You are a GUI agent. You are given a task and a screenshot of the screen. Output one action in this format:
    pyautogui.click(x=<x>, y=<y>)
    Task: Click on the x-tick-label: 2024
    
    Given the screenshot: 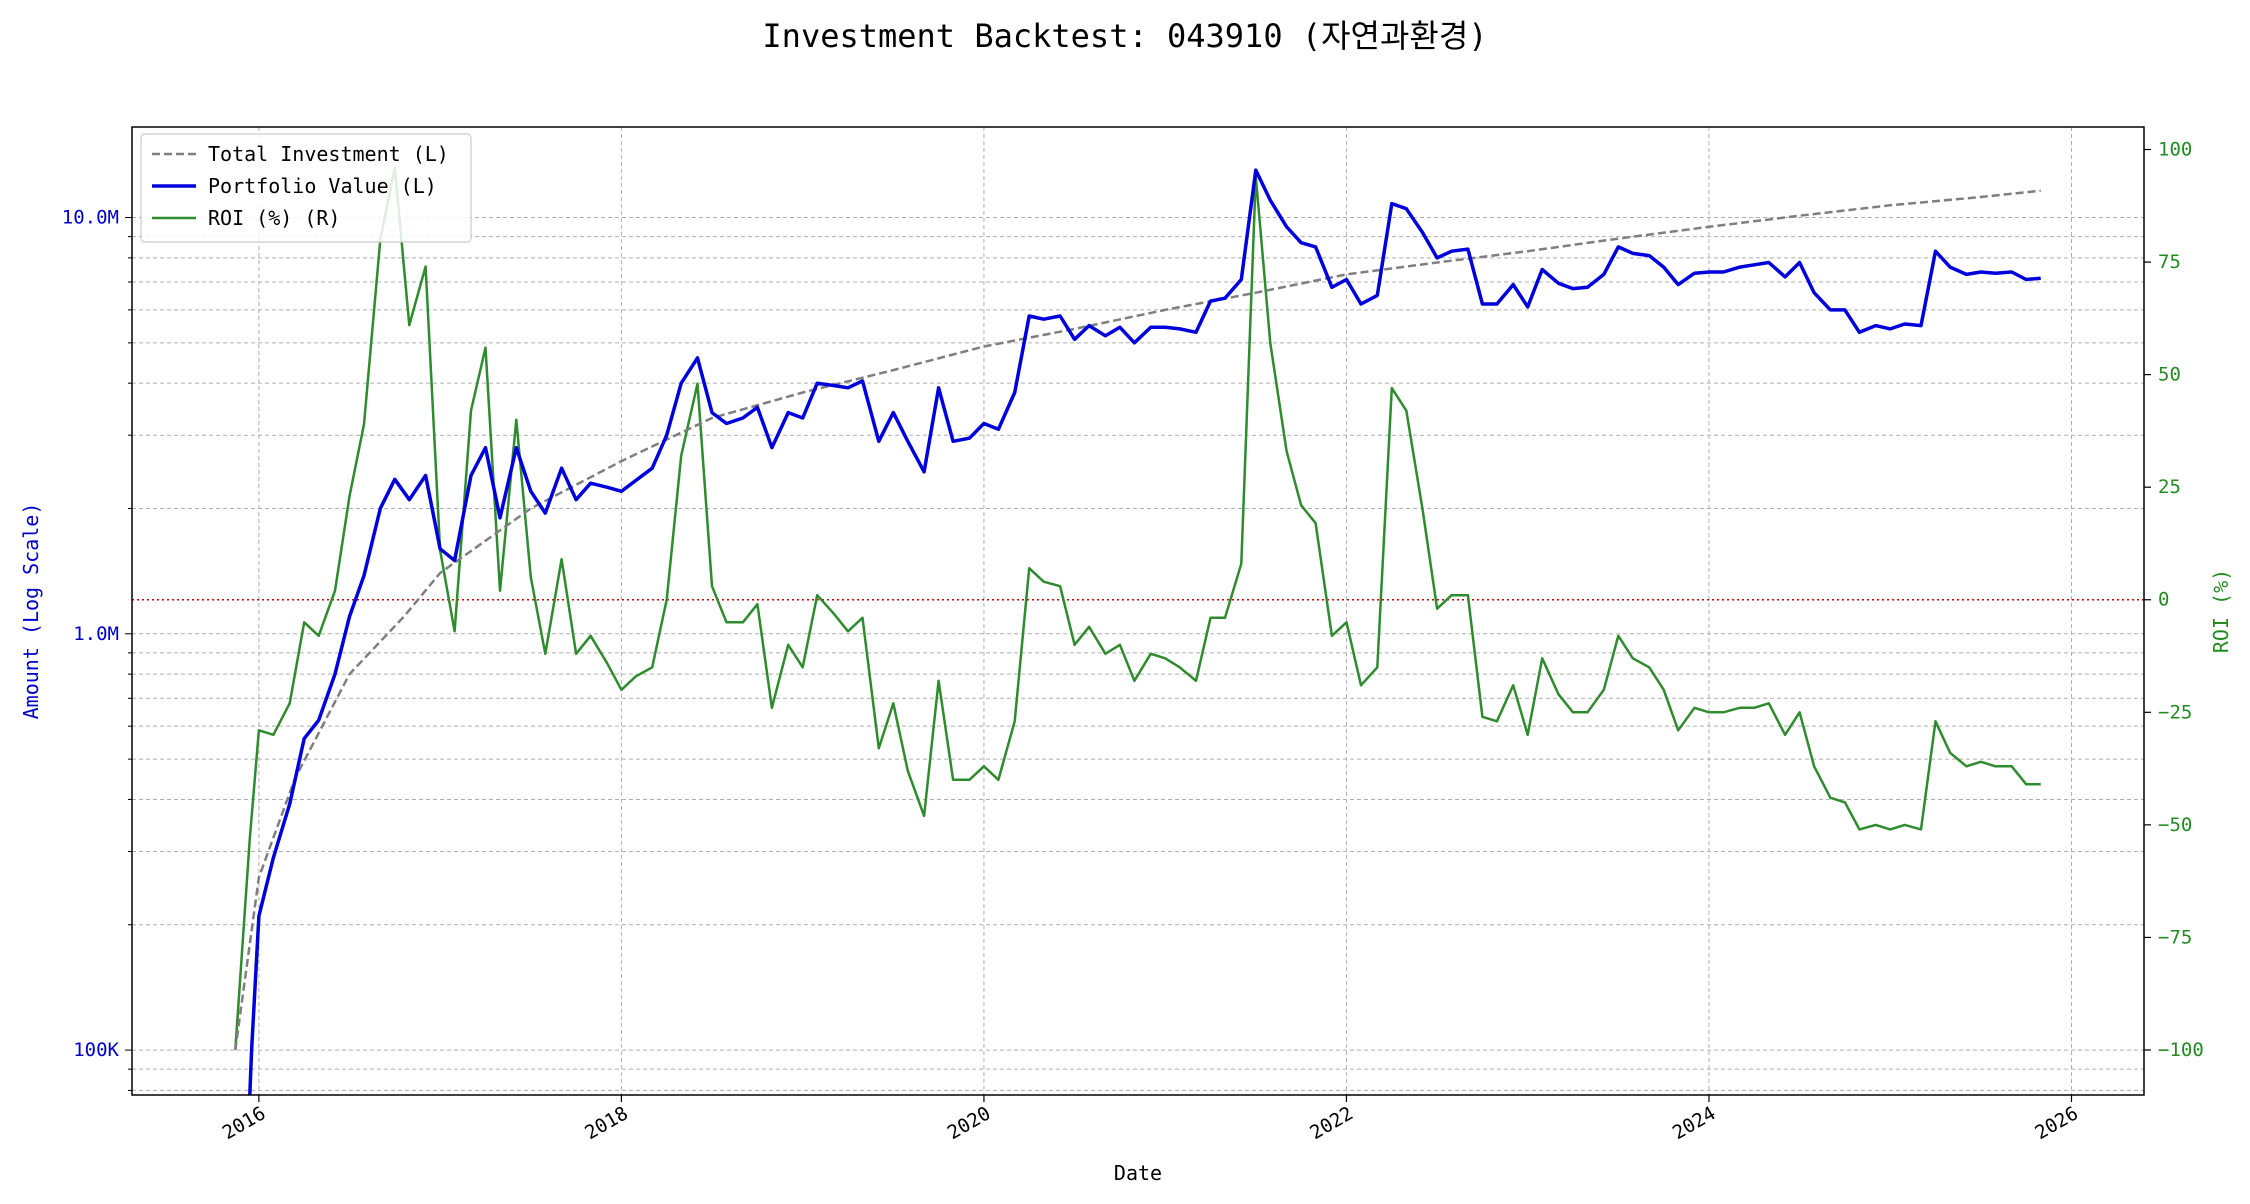 What is the action you would take?
    pyautogui.click(x=1694, y=1123)
    